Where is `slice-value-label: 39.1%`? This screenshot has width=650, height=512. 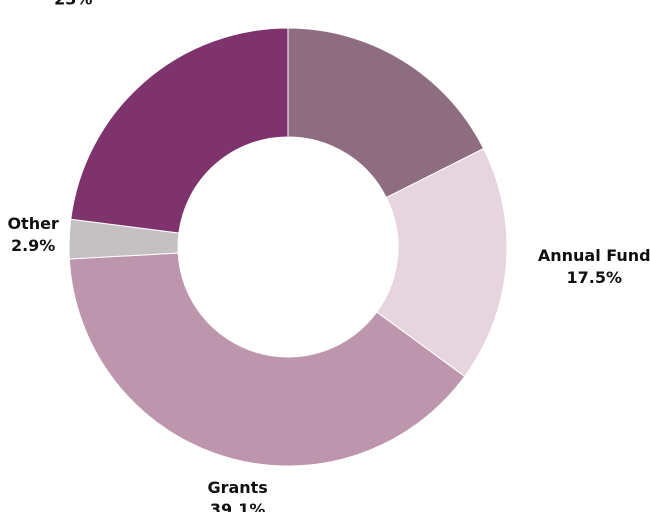 slice-value-label: 39.1% is located at coordinates (238, 506).